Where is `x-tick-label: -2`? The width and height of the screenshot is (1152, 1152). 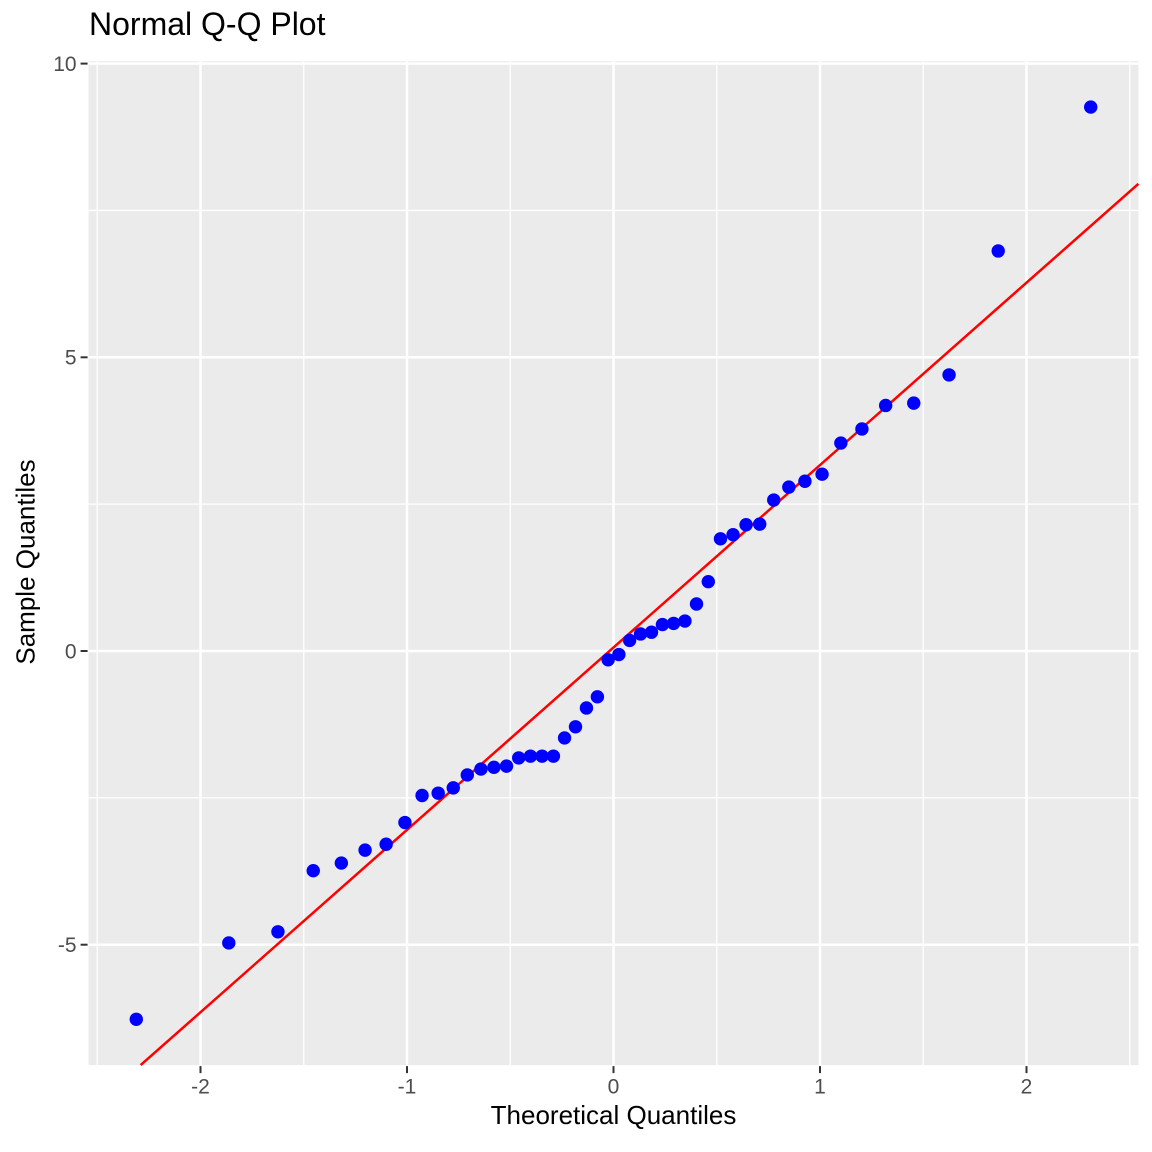 x-tick-label: -2 is located at coordinates (200, 1087).